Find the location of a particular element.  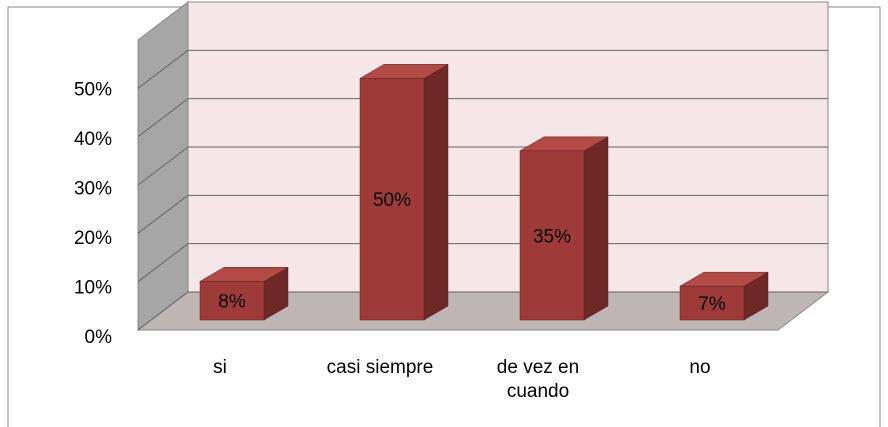

x-tick-label: no is located at coordinates (700, 367).